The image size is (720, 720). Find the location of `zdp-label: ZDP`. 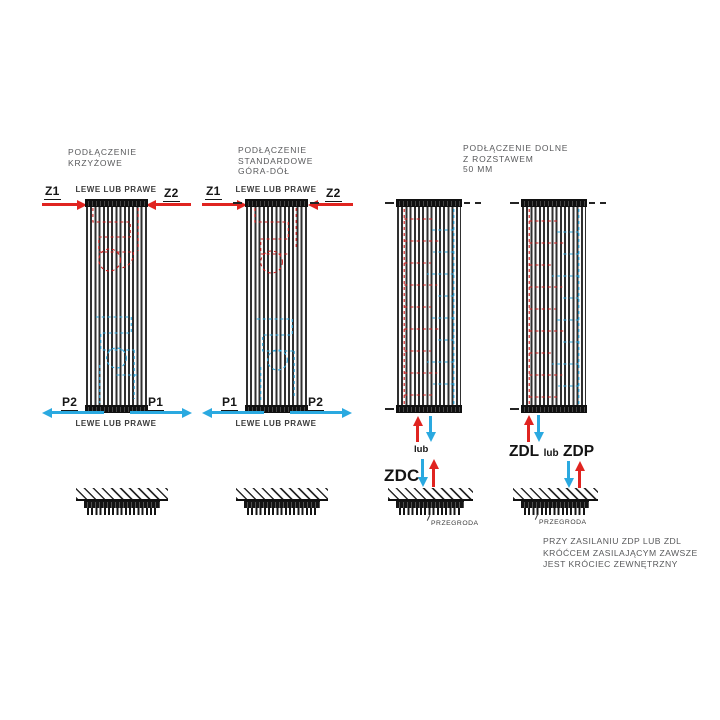

zdp-label: ZDP is located at coordinates (579, 451).